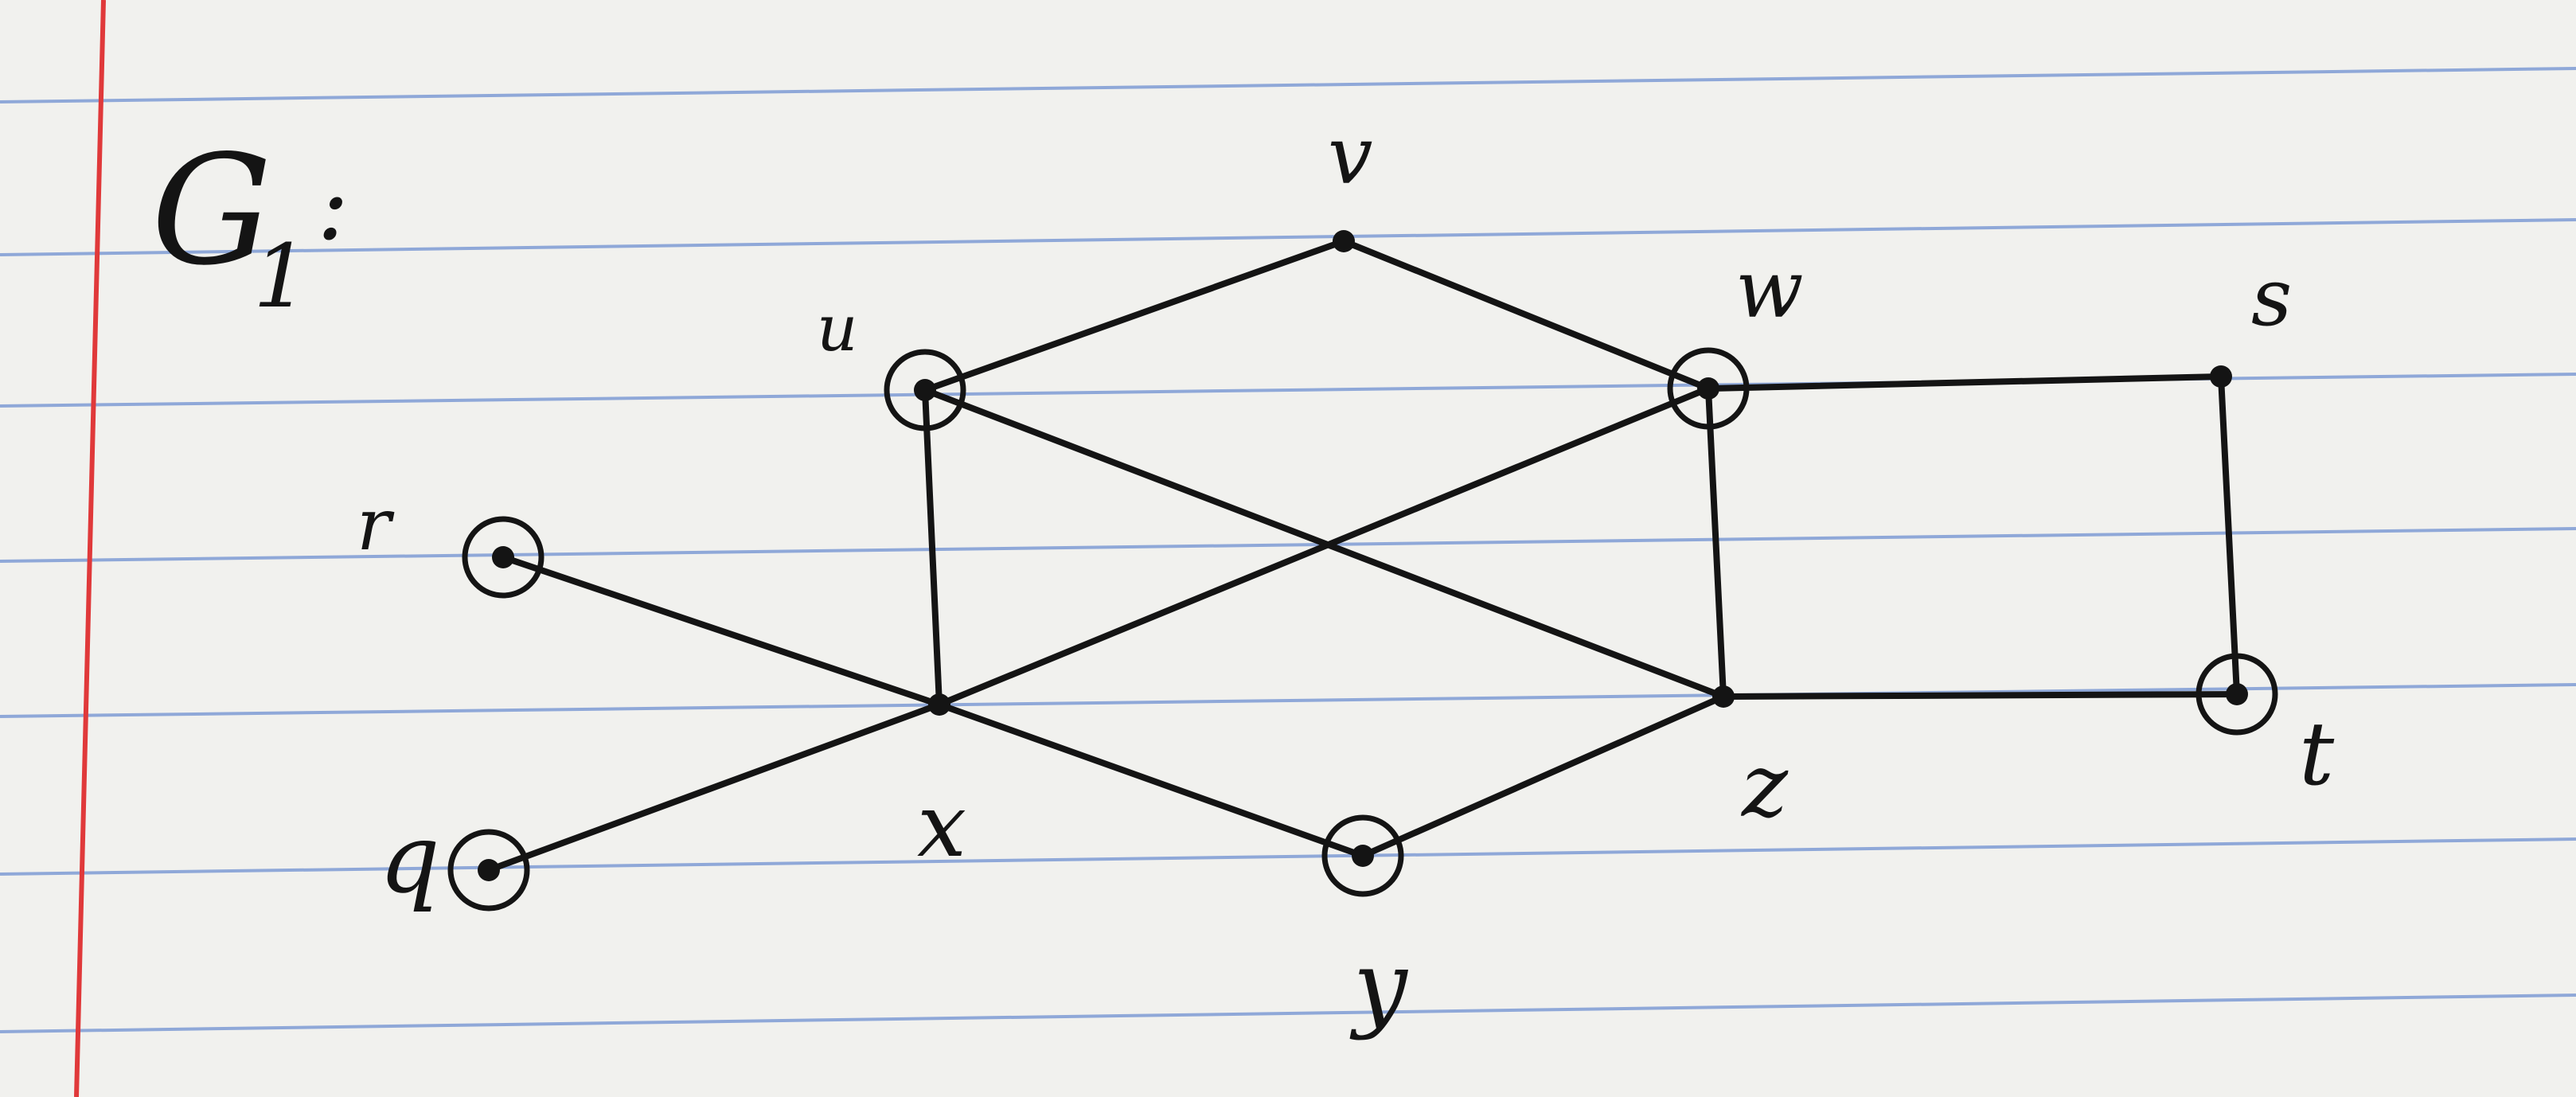 The height and width of the screenshot is (1097, 2576). Describe the element at coordinates (721, 631) in the screenshot. I see `edge-r-x` at that location.